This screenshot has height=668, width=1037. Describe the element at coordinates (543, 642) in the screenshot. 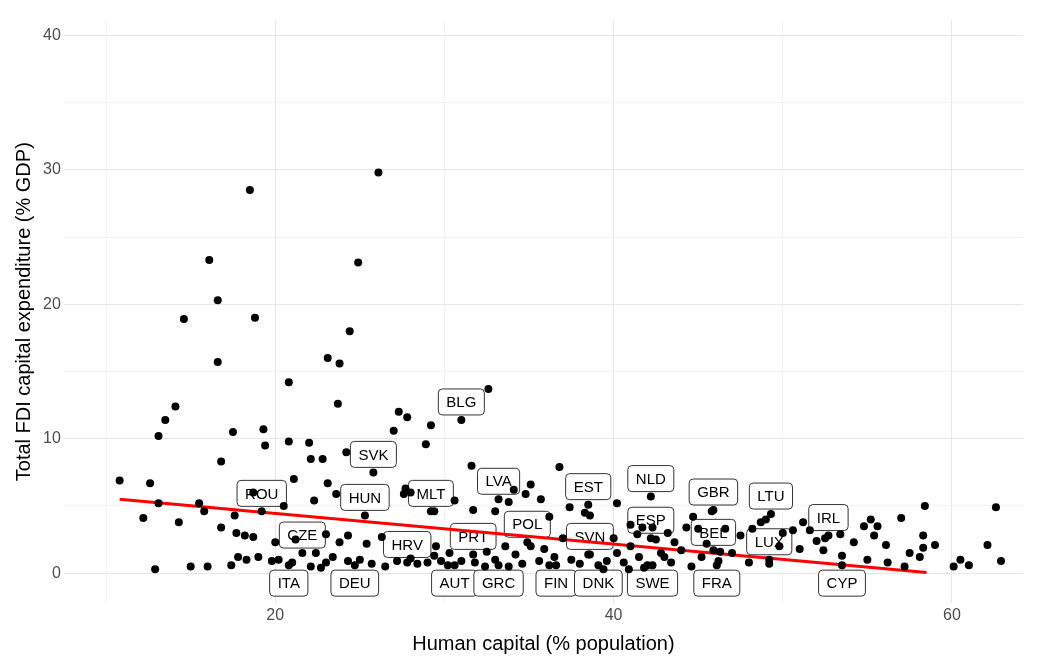

I see `x-axis-title: Human capital (% population)` at that location.